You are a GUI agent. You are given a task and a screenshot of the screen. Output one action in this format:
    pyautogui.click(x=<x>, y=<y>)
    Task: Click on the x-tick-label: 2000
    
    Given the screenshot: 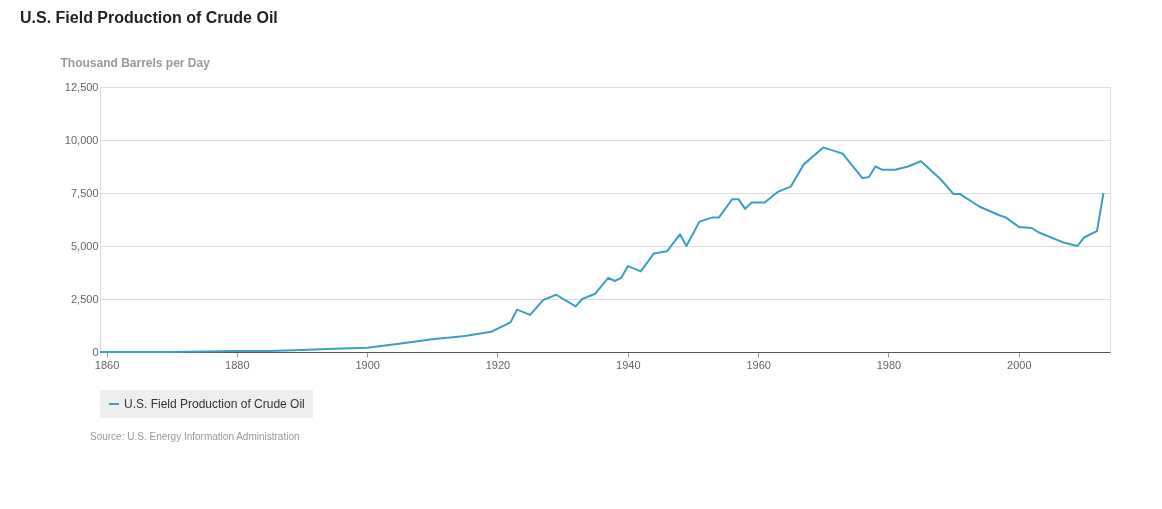 What is the action you would take?
    pyautogui.click(x=1019, y=364)
    